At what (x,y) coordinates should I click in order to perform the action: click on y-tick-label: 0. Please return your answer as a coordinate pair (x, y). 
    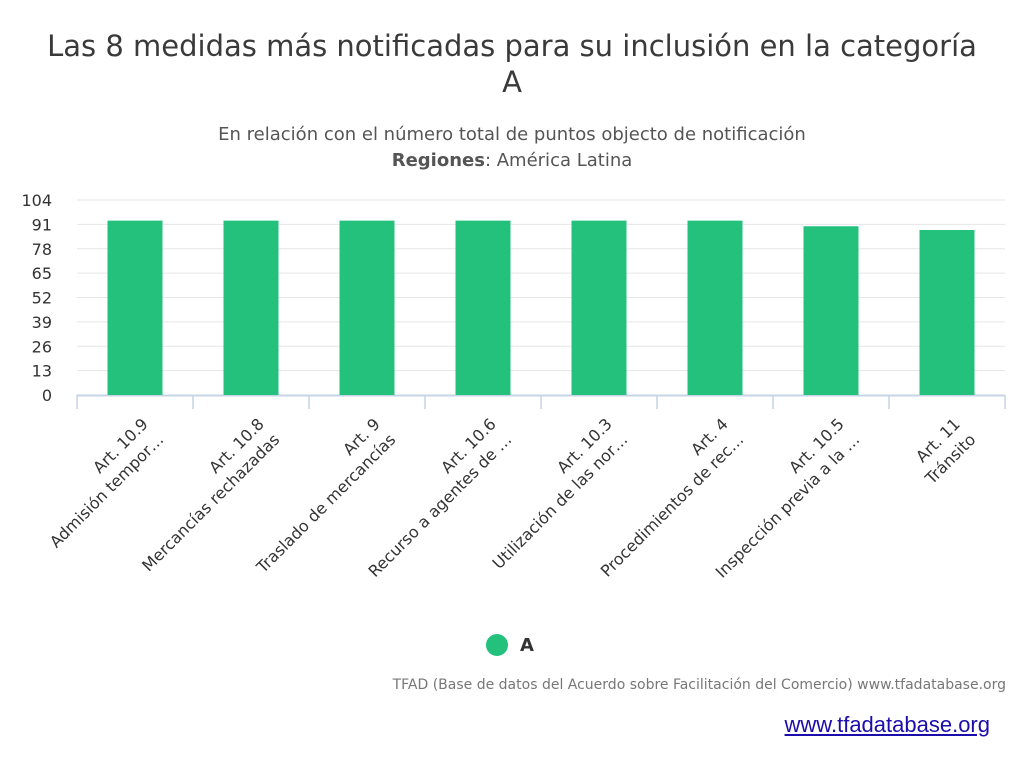
    Looking at the image, I should click on (47, 395).